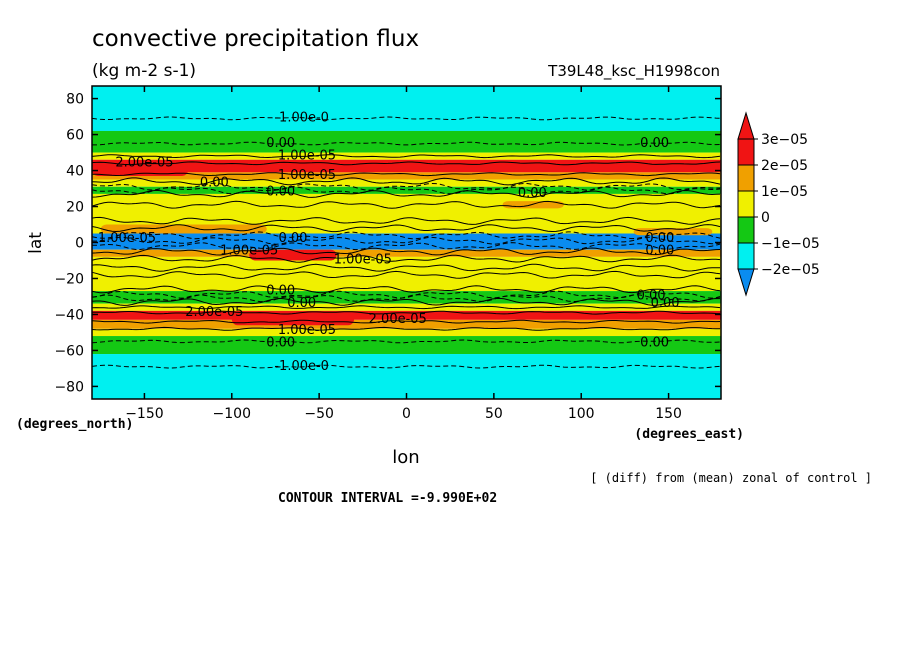  What do you see at coordinates (75, 136) in the screenshot?
I see `y-tick-label: 60` at bounding box center [75, 136].